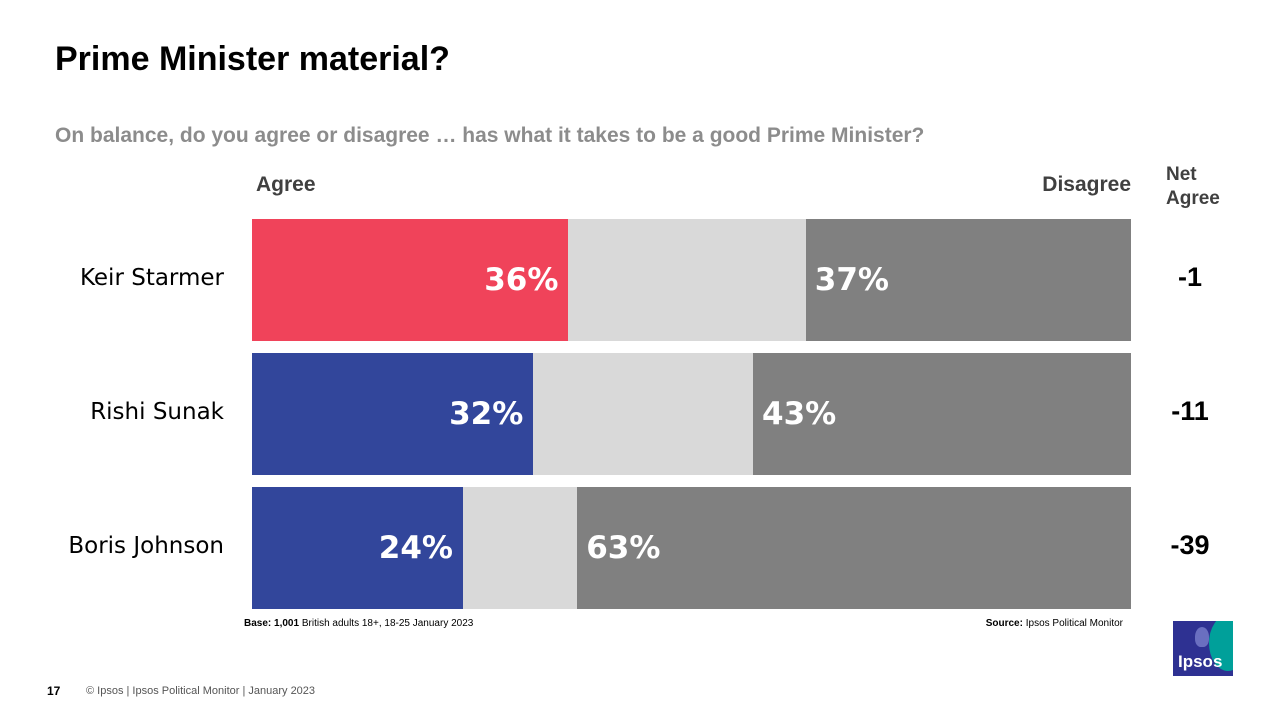 The height and width of the screenshot is (720, 1280). What do you see at coordinates (387, 623) in the screenshot?
I see `base-text: British adults 18+, 18-25 January 2023` at bounding box center [387, 623].